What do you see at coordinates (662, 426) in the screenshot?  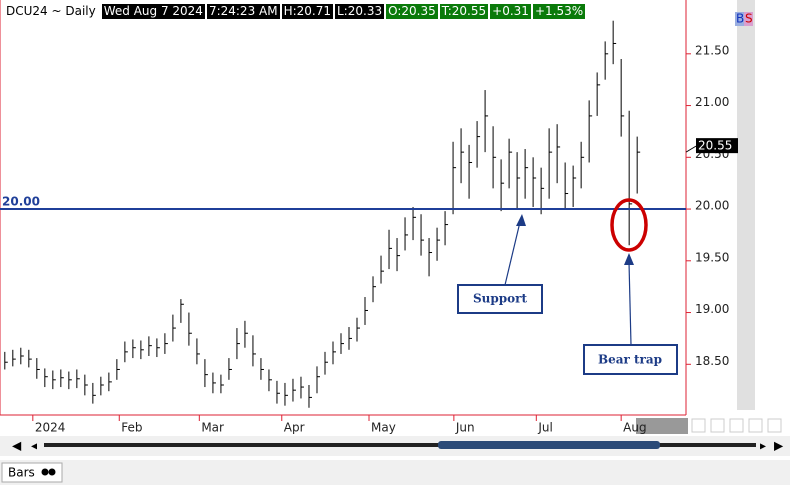 I see `axis-scroll-box` at bounding box center [662, 426].